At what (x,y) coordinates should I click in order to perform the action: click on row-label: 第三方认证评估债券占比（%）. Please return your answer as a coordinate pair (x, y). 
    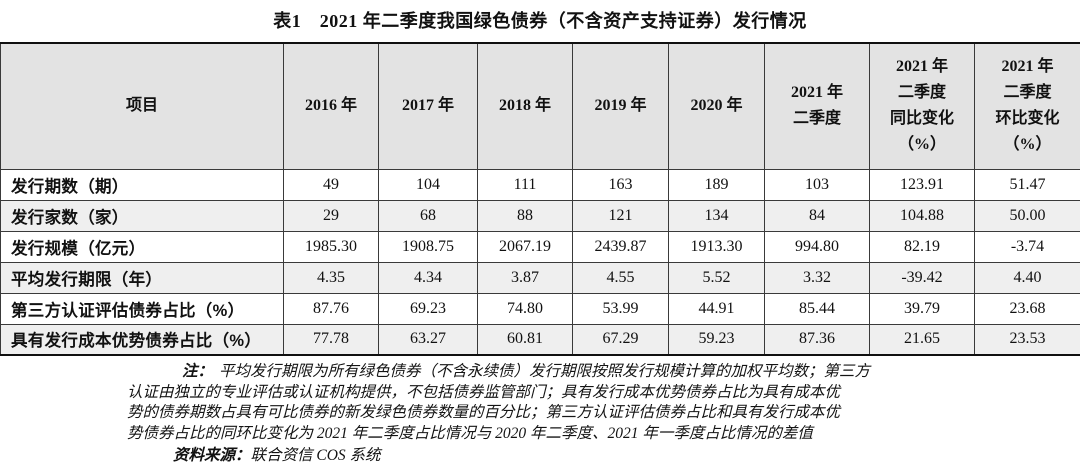
    Looking at the image, I should click on (142, 308).